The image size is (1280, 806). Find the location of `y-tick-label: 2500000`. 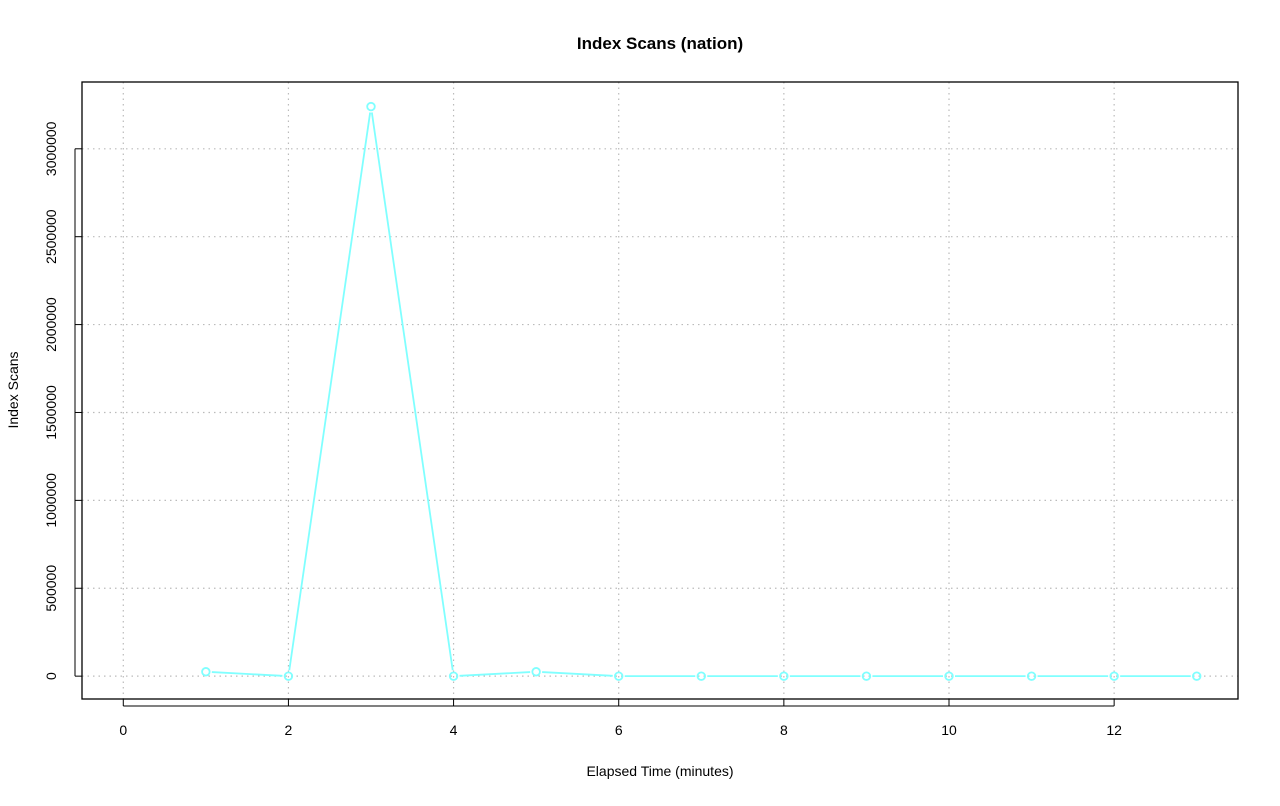

y-tick-label: 2500000 is located at coordinates (51, 236).